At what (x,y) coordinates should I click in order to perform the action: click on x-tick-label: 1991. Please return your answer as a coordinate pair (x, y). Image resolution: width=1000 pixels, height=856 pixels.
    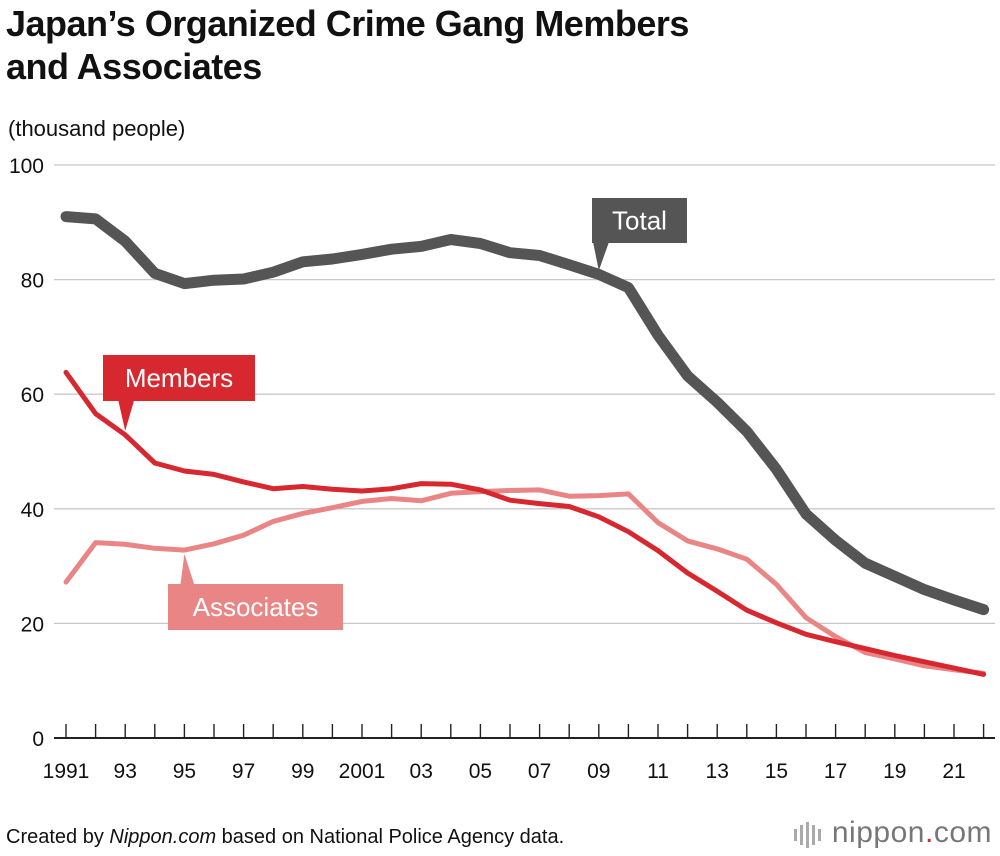
    Looking at the image, I should click on (66, 771).